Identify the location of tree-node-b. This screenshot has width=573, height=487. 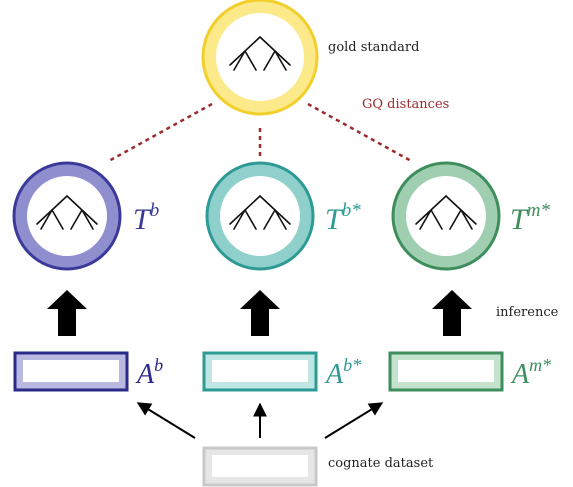
(67, 216).